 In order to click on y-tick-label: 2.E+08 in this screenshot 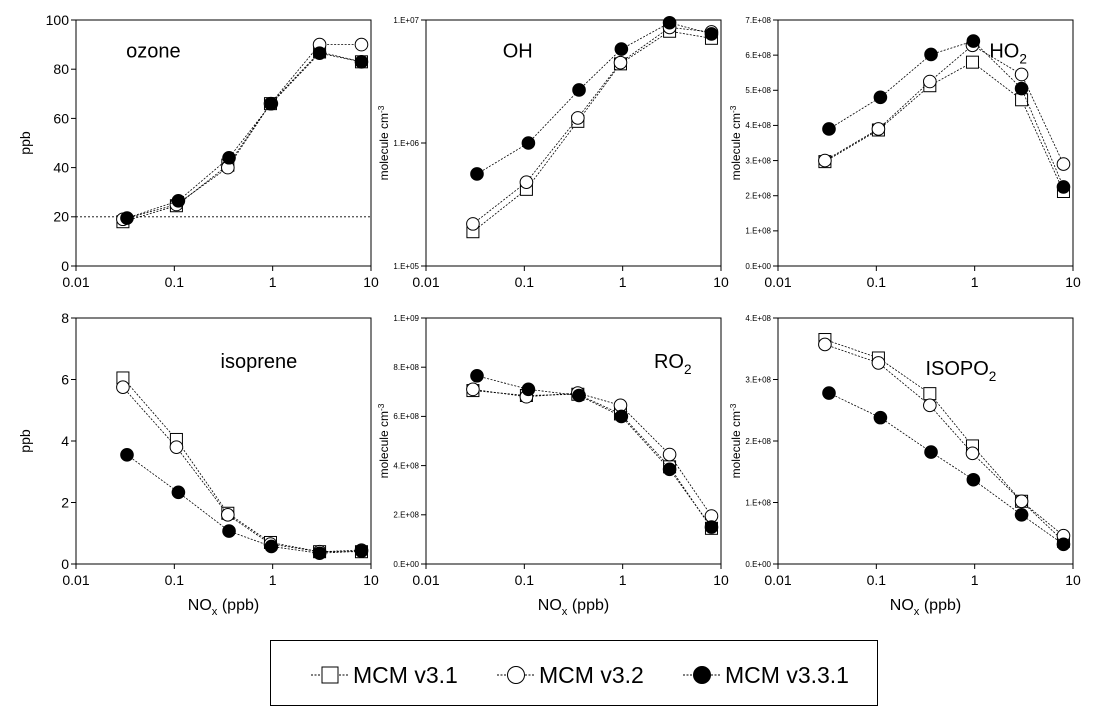, I will do `click(406, 515)`.